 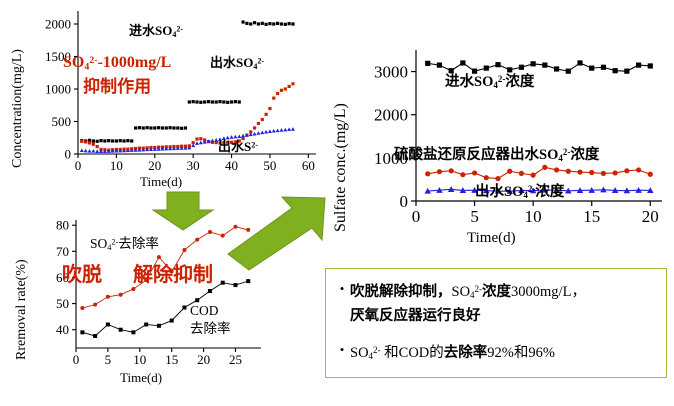 What do you see at coordinates (520, 192) in the screenshot?
I see `right-chart-annotation-effluent: 出水SO42-浓度` at bounding box center [520, 192].